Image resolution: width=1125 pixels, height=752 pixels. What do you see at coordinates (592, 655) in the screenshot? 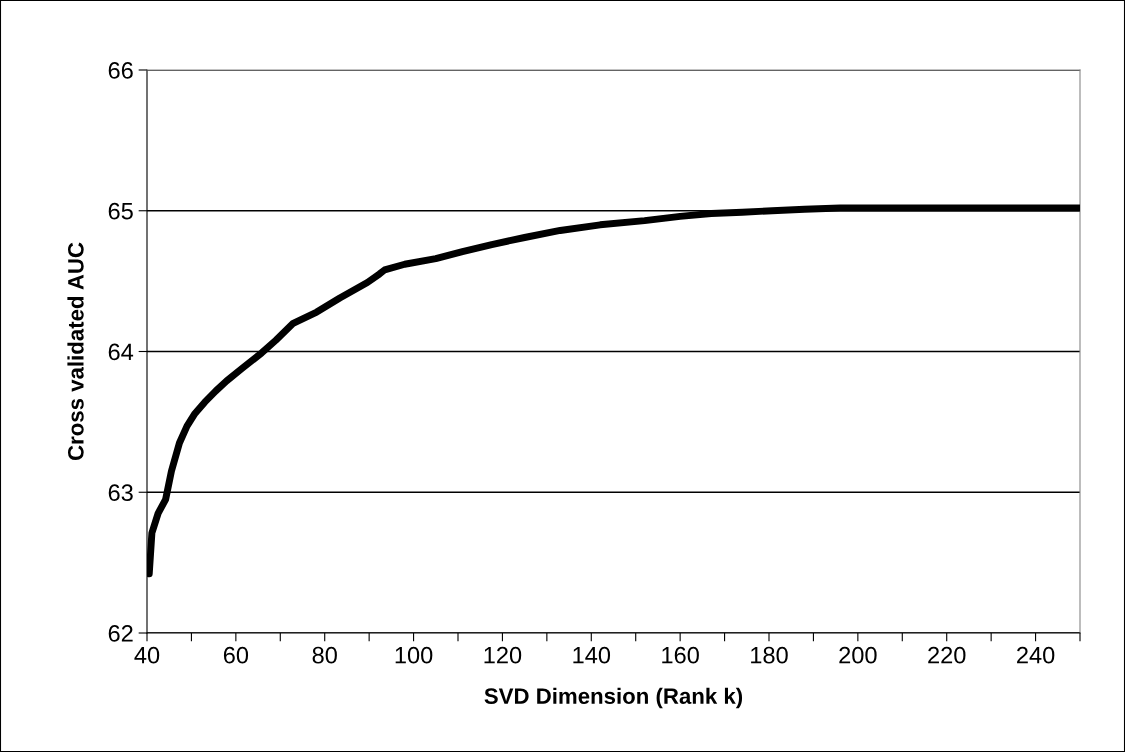
I see `x-tick-label: 140` at bounding box center [592, 655].